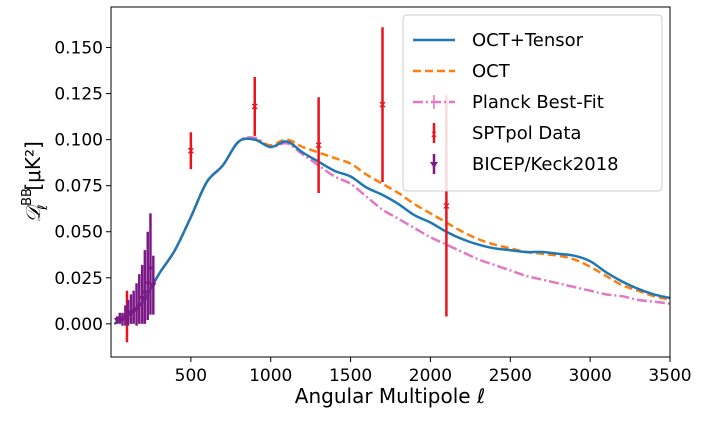 The image size is (708, 425). I want to click on y-label-sub: ℓ, so click(43, 208).